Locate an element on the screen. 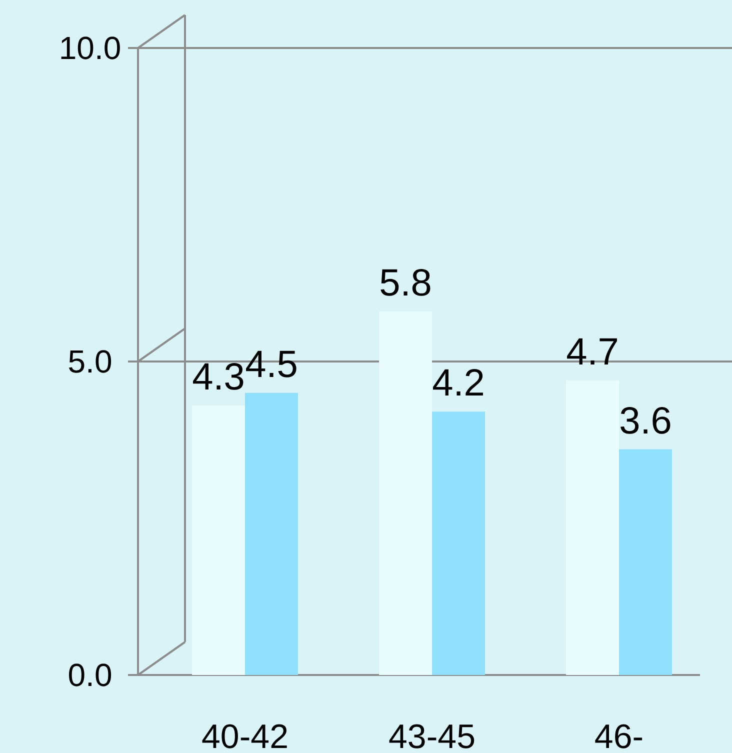 The width and height of the screenshot is (732, 753). x-tick-label: 43-45 is located at coordinates (432, 735).